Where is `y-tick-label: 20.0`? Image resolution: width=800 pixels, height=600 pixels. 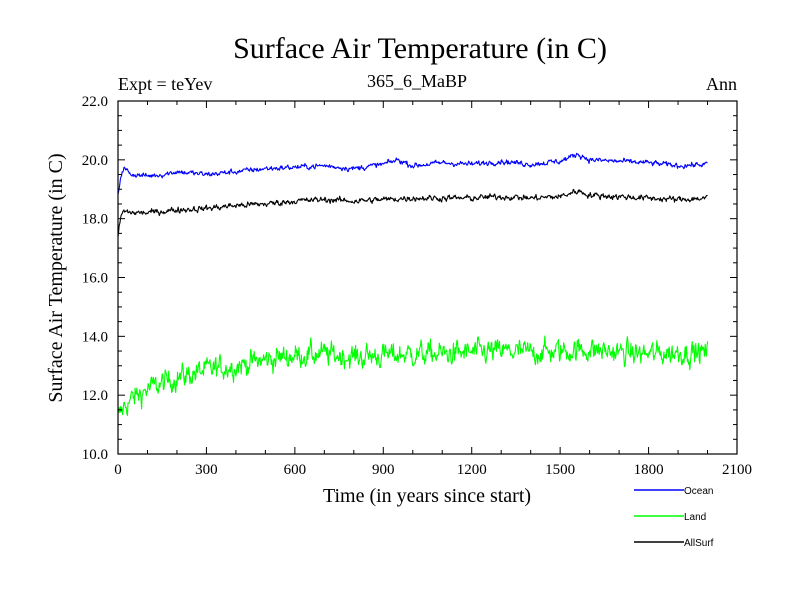
y-tick-label: 20.0 is located at coordinates (95, 161).